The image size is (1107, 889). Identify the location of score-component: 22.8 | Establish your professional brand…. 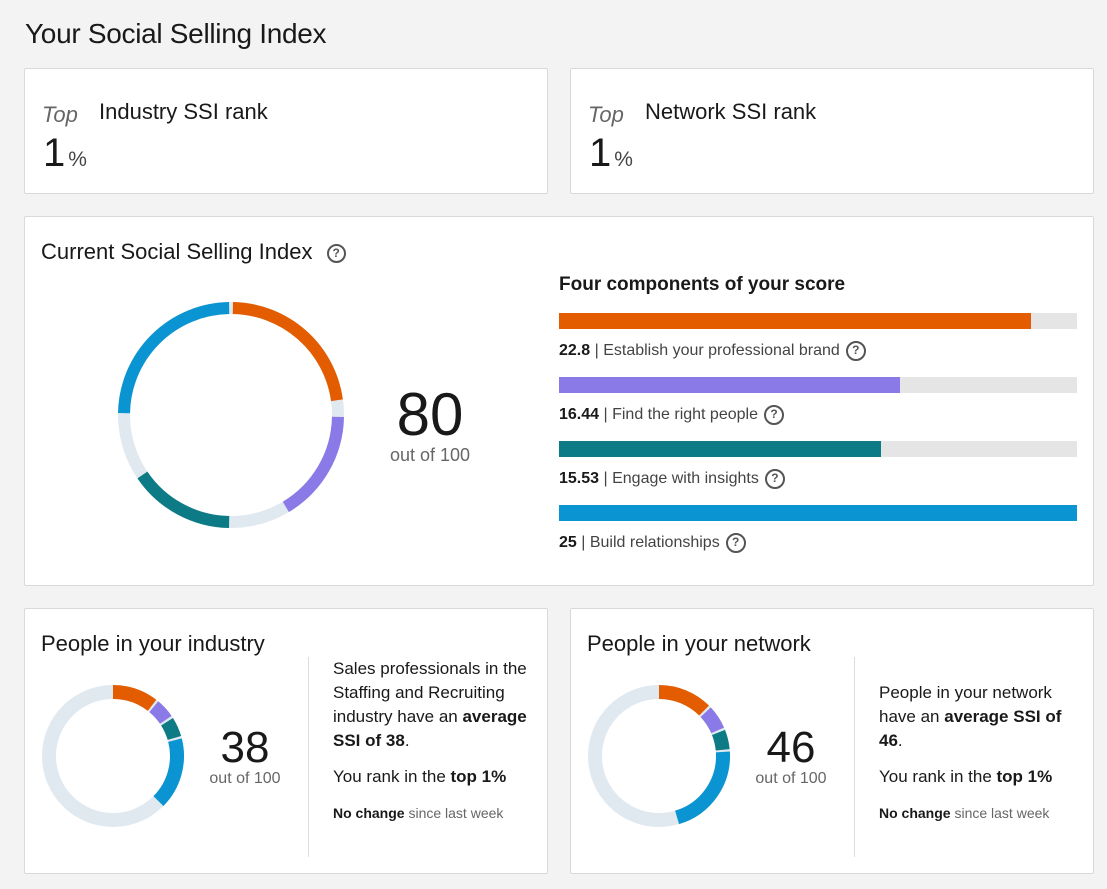
(818, 337).